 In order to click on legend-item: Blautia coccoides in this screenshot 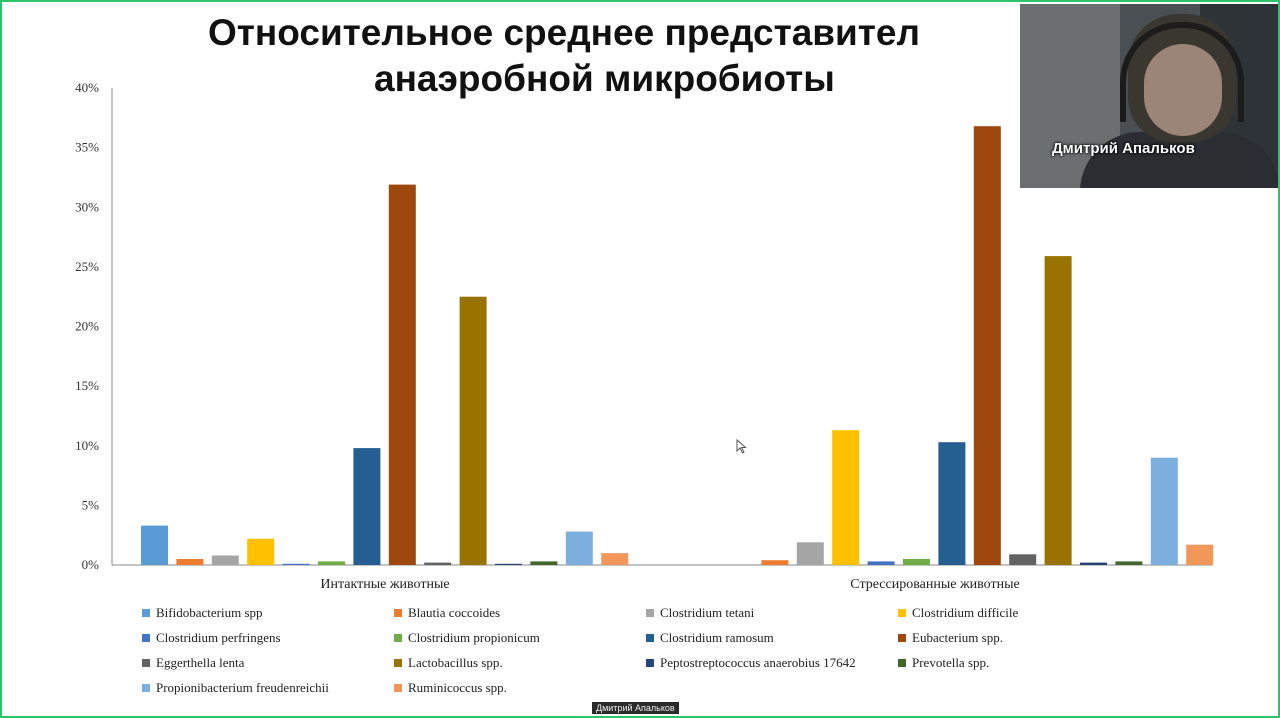, I will do `click(447, 613)`.